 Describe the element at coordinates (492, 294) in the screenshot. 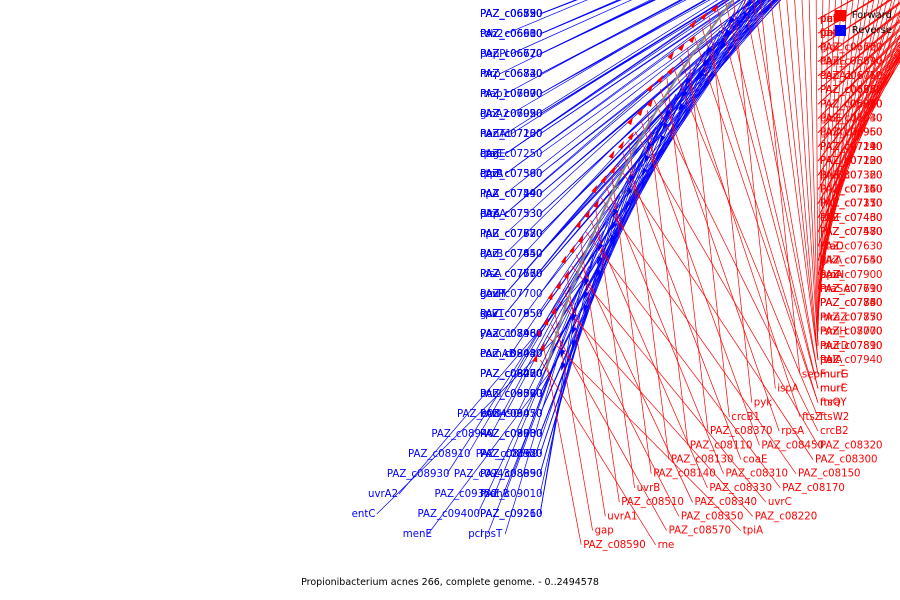

I see `gene-label: gcvP` at that location.